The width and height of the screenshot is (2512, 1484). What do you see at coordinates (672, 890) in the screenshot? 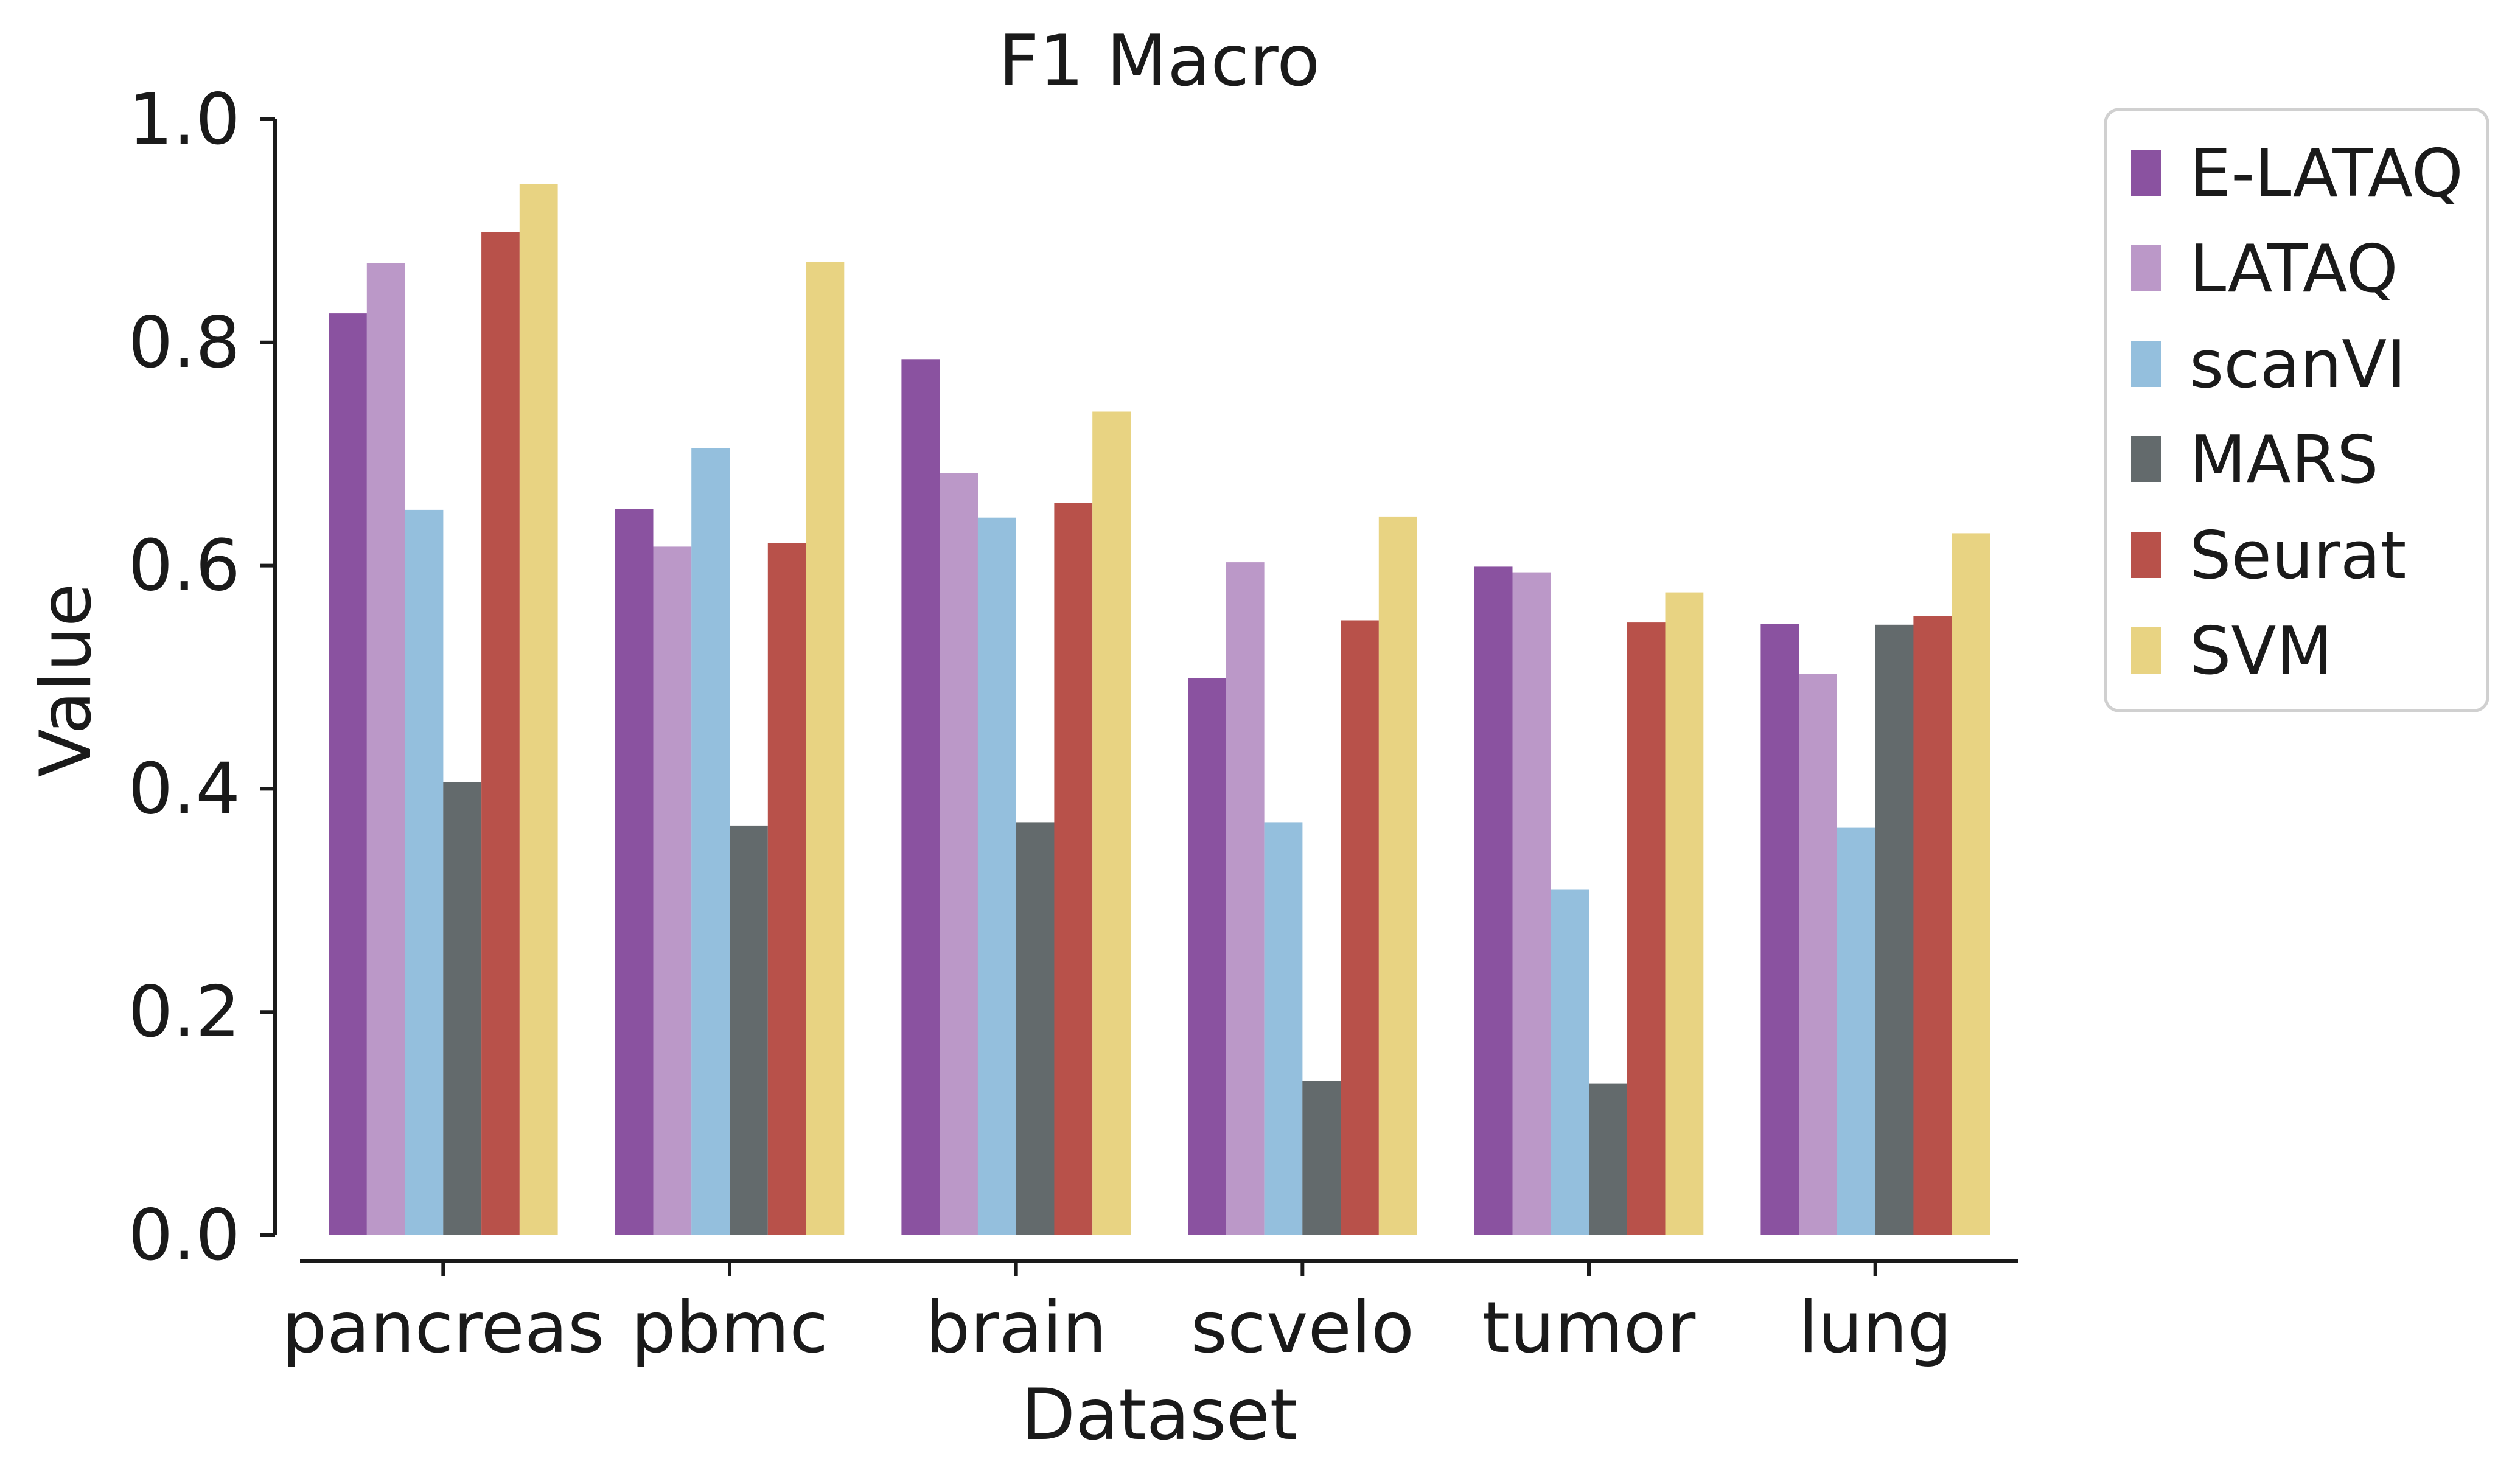
I see `bar-pbmc-lataq` at bounding box center [672, 890].